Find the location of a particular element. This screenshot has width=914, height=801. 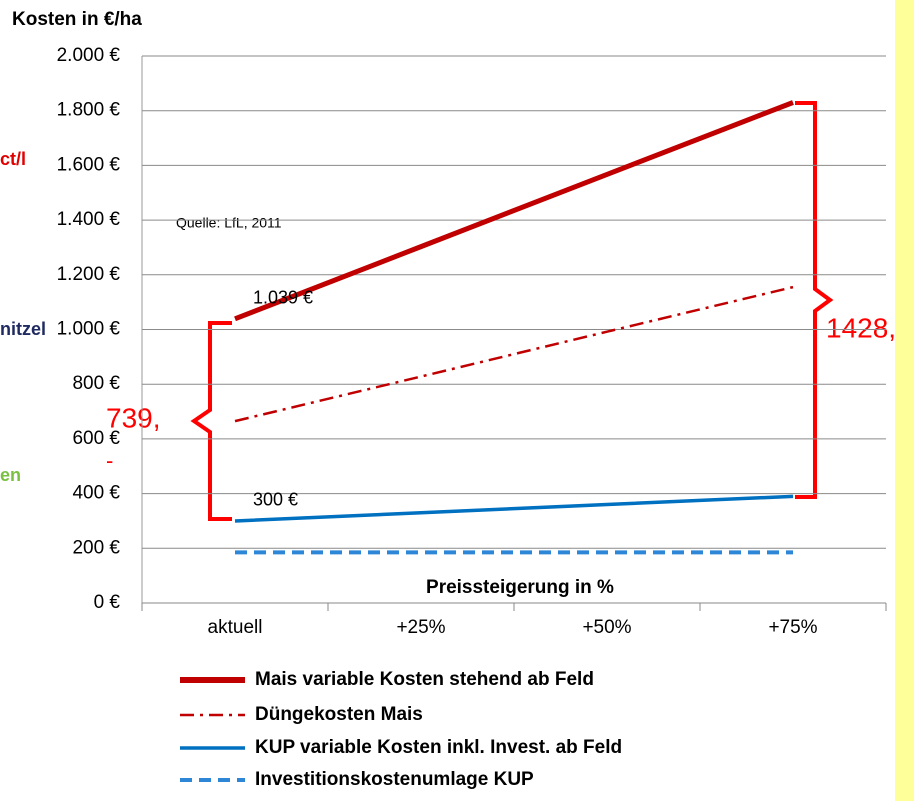

y-tick-label: 1.000 € is located at coordinates (89, 329).